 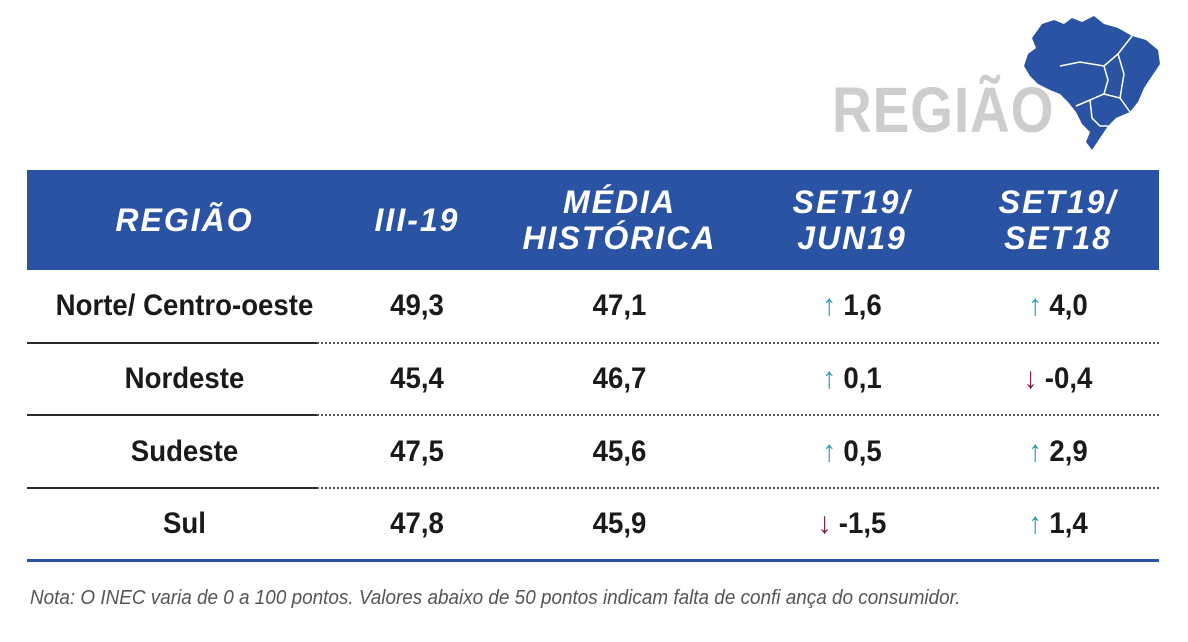 What do you see at coordinates (1058, 220) in the screenshot?
I see `header-set19-set18: SET19/SET18` at bounding box center [1058, 220].